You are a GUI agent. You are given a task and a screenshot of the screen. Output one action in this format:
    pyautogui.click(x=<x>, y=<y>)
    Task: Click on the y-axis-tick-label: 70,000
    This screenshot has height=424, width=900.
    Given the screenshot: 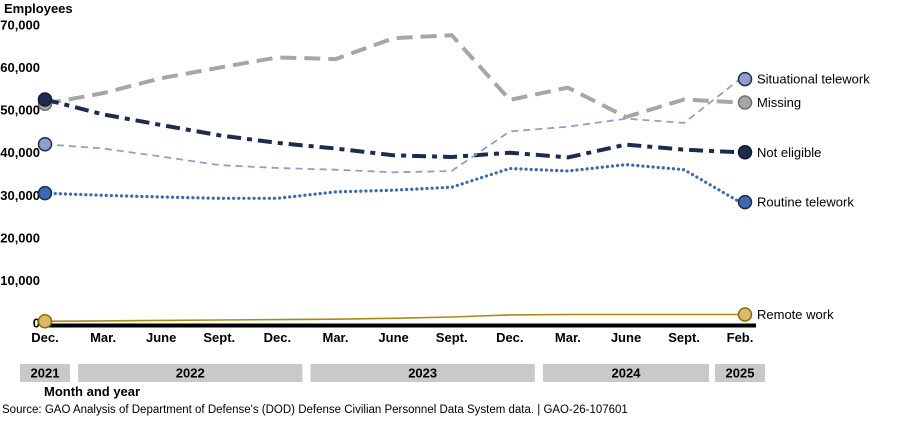 What is the action you would take?
    pyautogui.click(x=20, y=25)
    